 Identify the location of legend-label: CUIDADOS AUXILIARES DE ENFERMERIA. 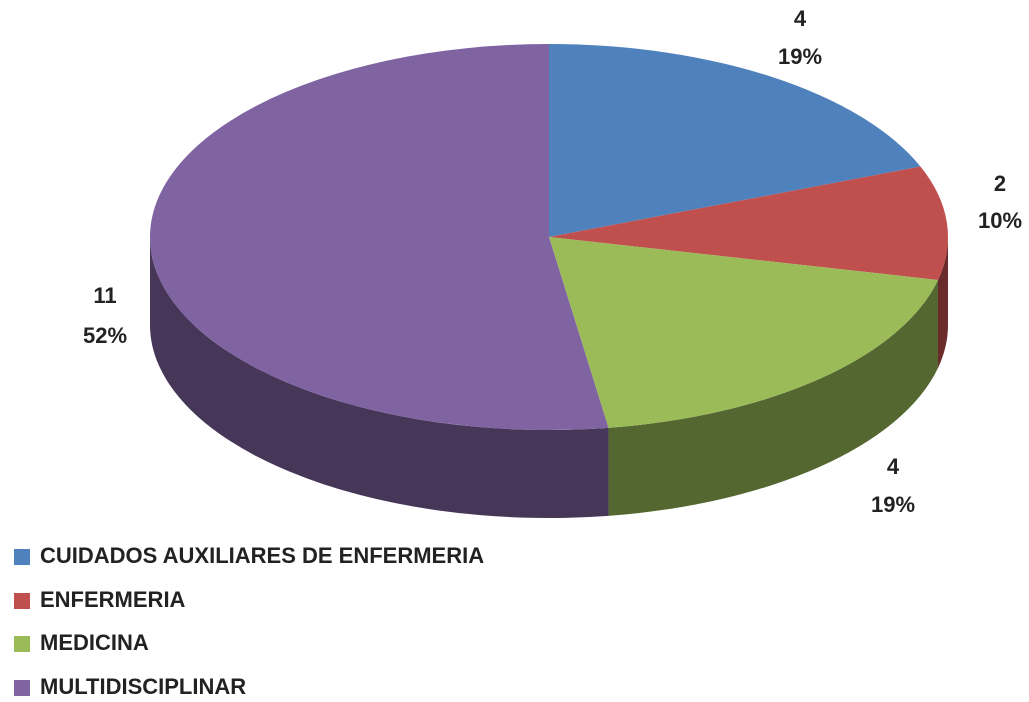
(262, 555).